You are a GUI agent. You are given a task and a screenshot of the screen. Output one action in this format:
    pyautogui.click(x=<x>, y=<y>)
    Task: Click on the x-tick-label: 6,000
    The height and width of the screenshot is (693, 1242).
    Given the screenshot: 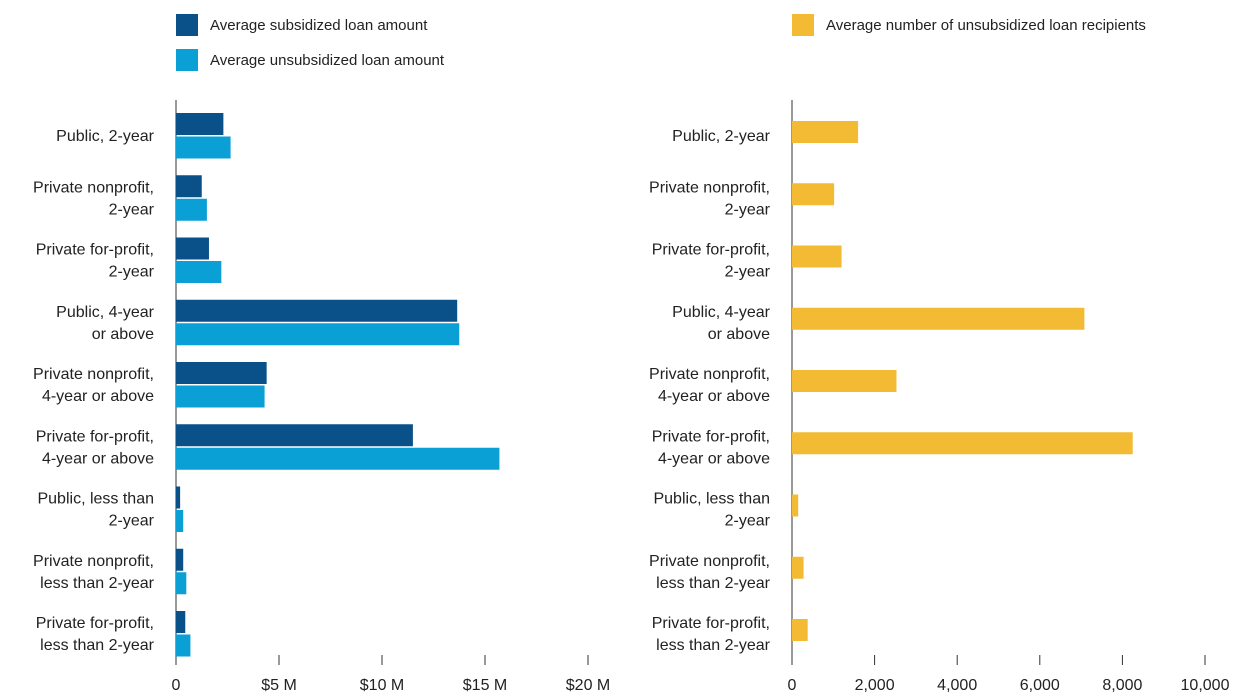 What is the action you would take?
    pyautogui.click(x=1040, y=685)
    